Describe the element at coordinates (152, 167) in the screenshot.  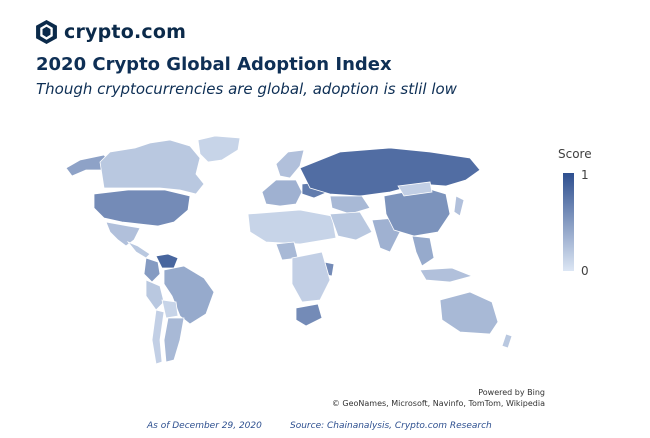
I see `region-canada` at that location.